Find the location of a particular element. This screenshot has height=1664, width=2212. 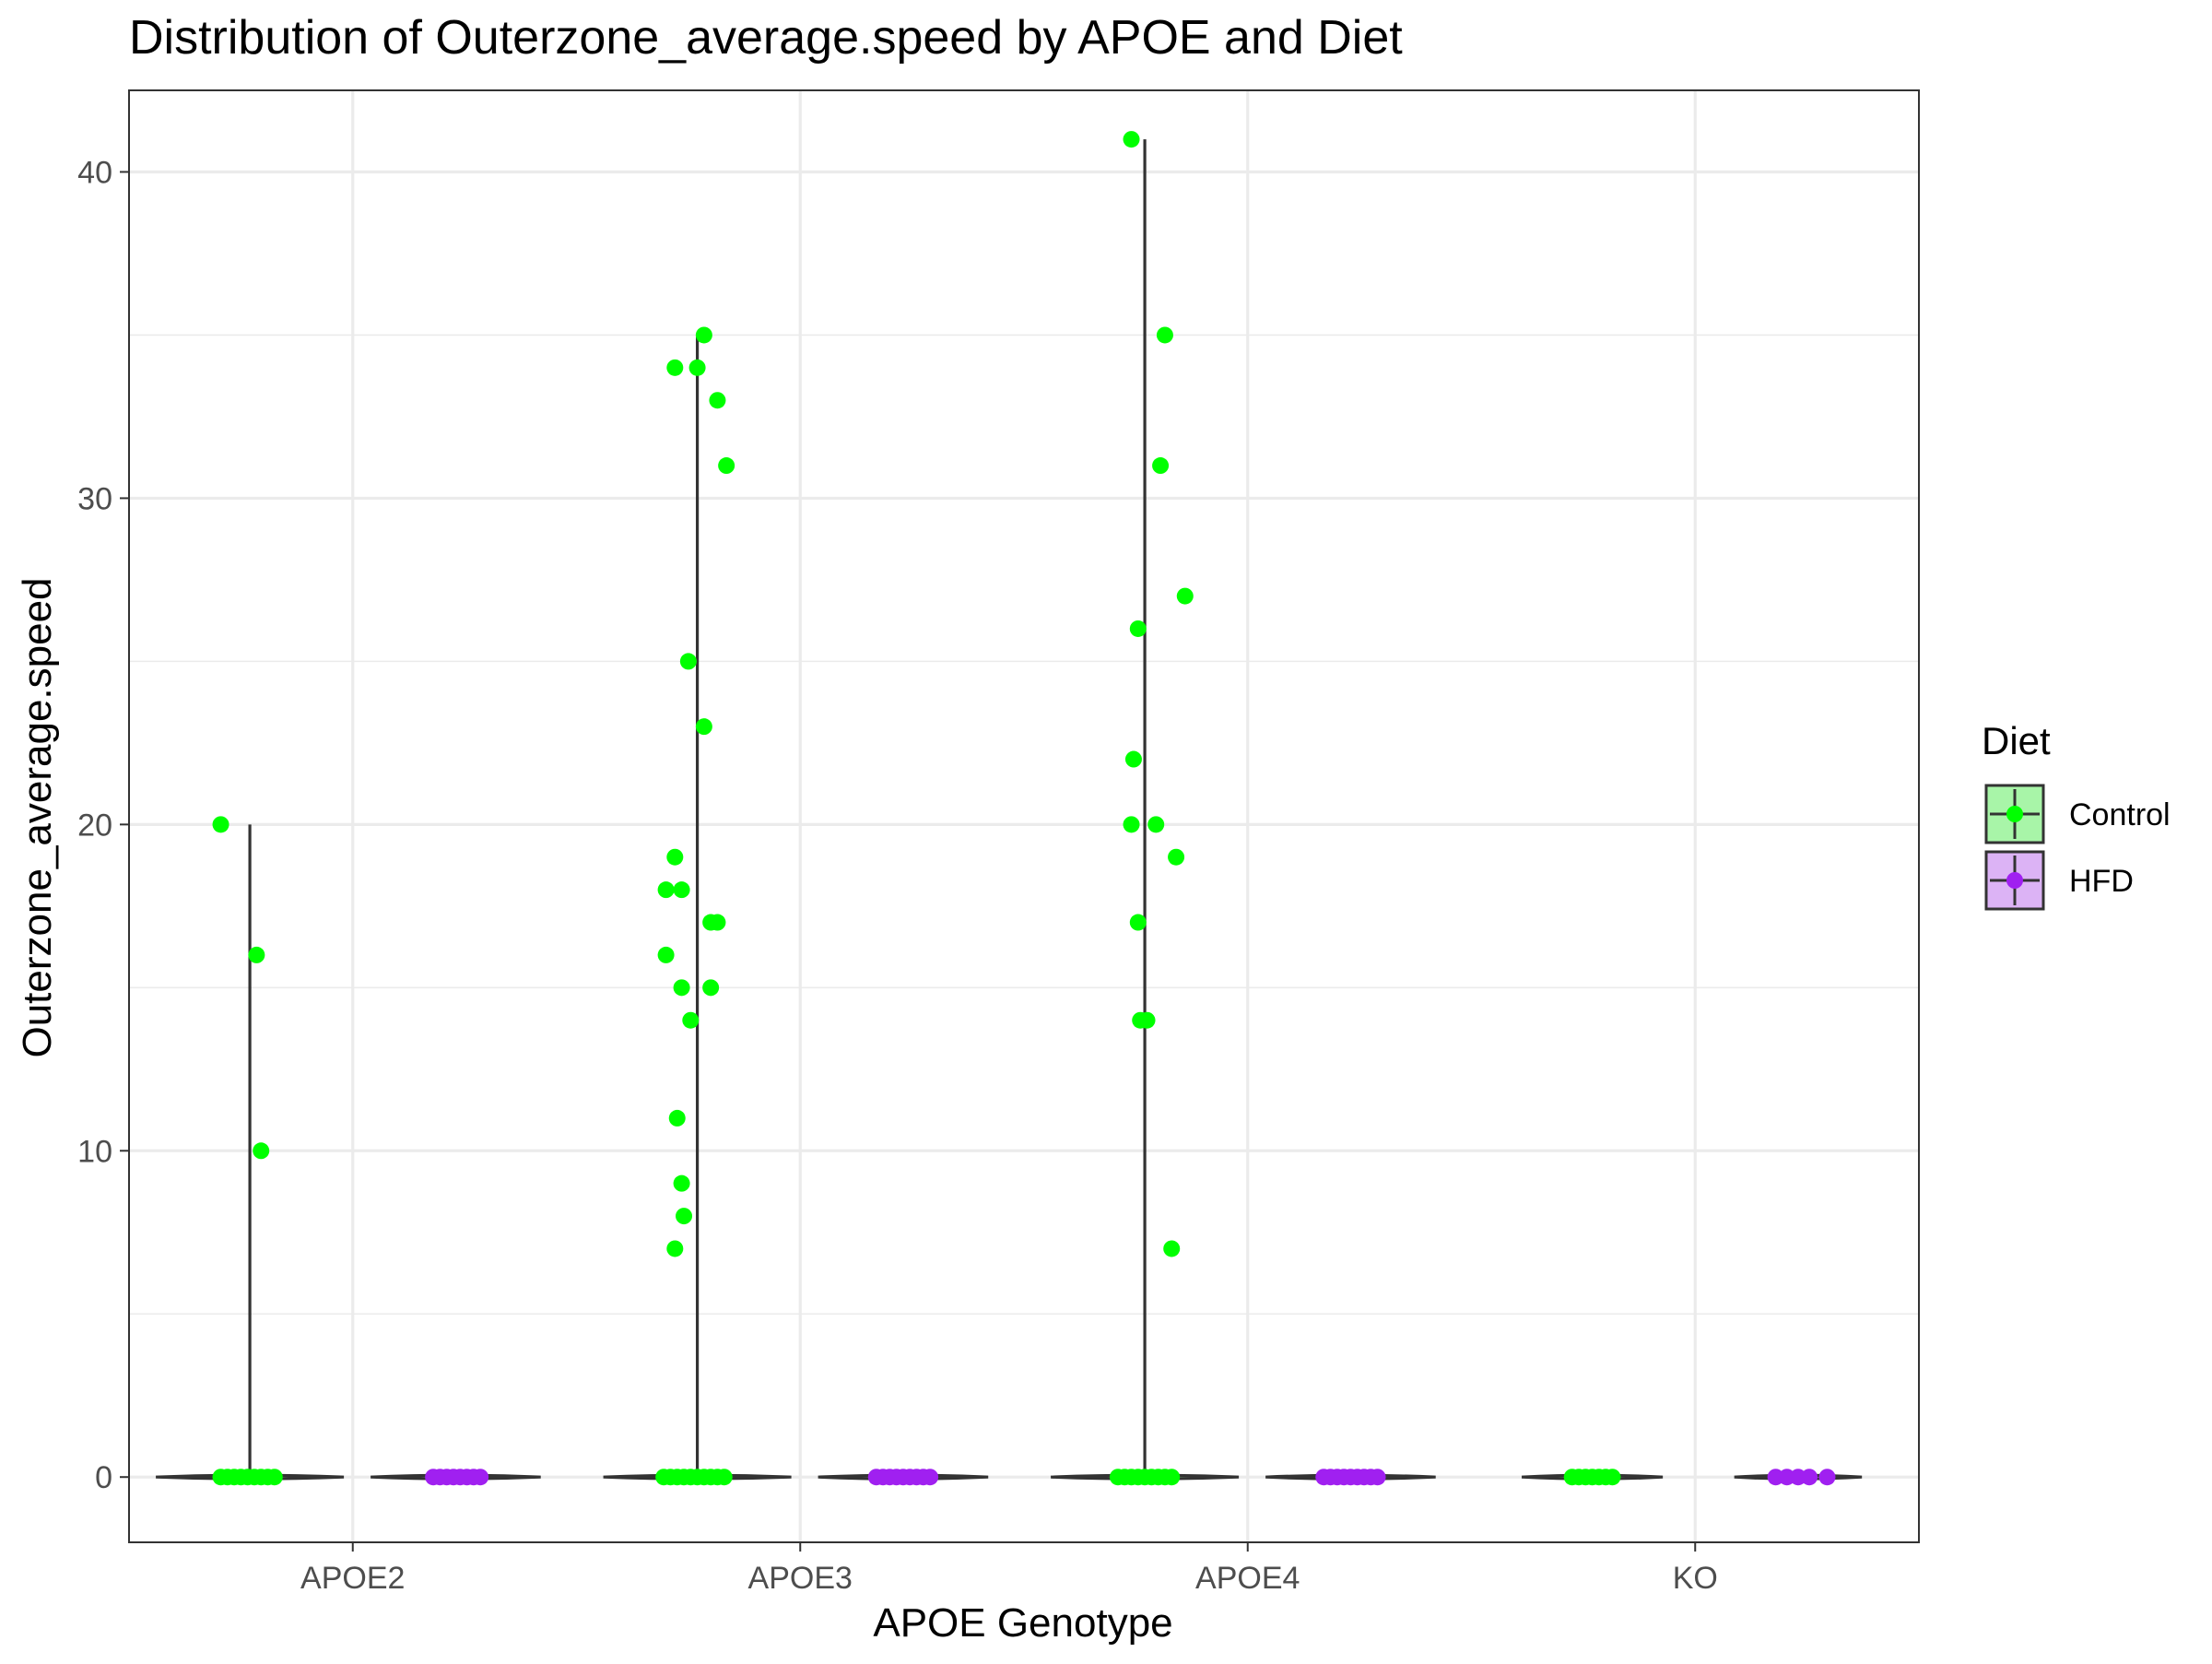

legend-item-hfd: HFD is located at coordinates (2059, 880).